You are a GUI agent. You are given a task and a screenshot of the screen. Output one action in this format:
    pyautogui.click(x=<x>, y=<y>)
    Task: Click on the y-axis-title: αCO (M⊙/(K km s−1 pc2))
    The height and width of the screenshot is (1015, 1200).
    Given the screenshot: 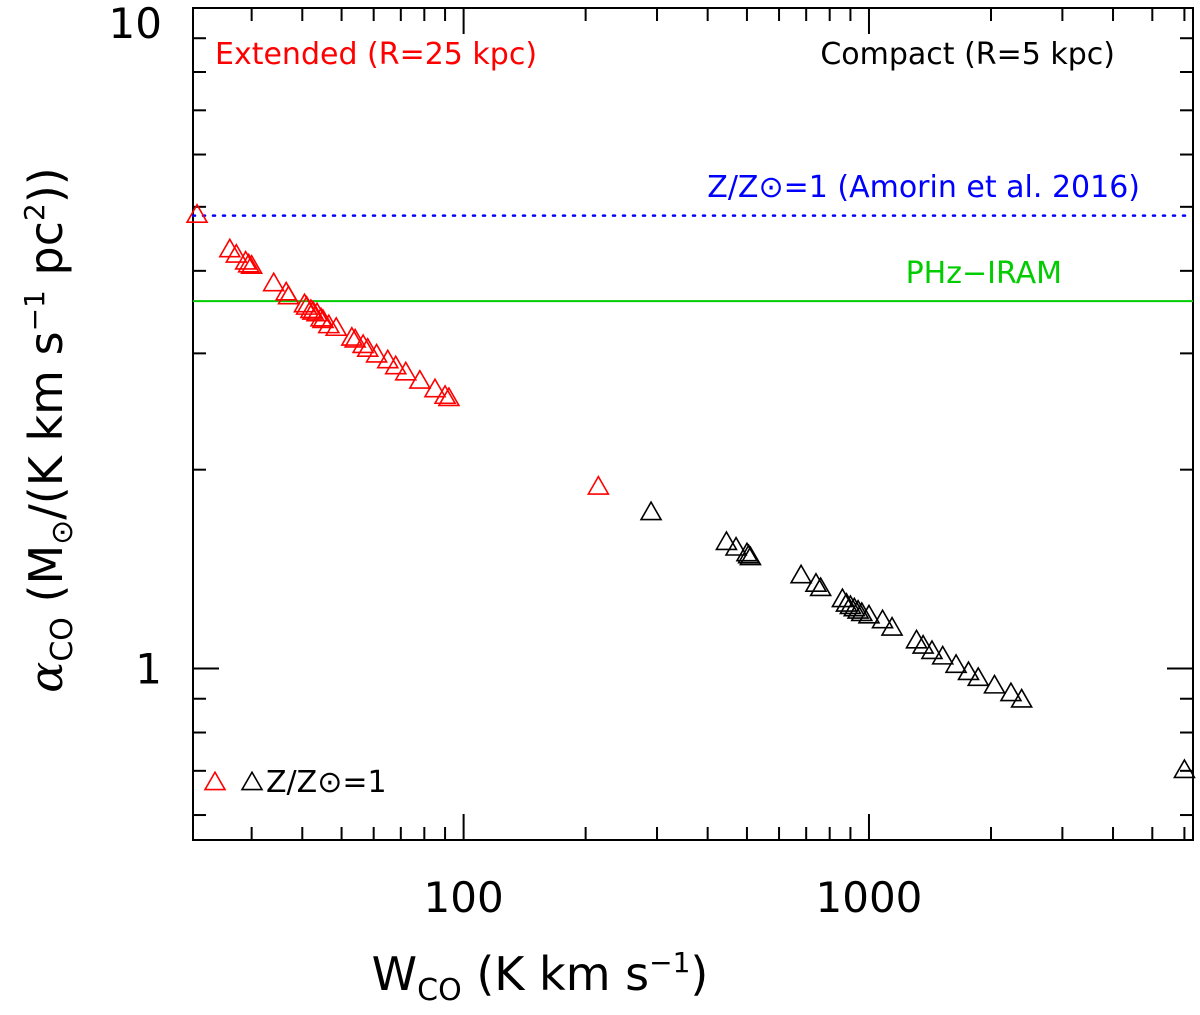 What is the action you would take?
    pyautogui.click(x=49, y=429)
    